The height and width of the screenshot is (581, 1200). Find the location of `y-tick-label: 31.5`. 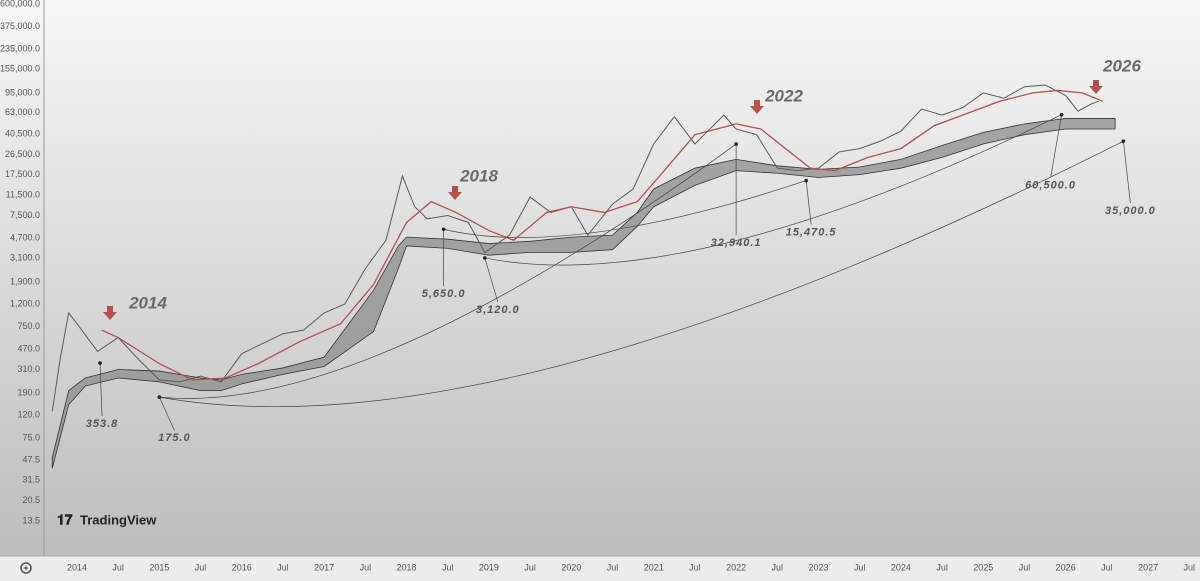

y-tick-label: 31.5 is located at coordinates (31, 479).